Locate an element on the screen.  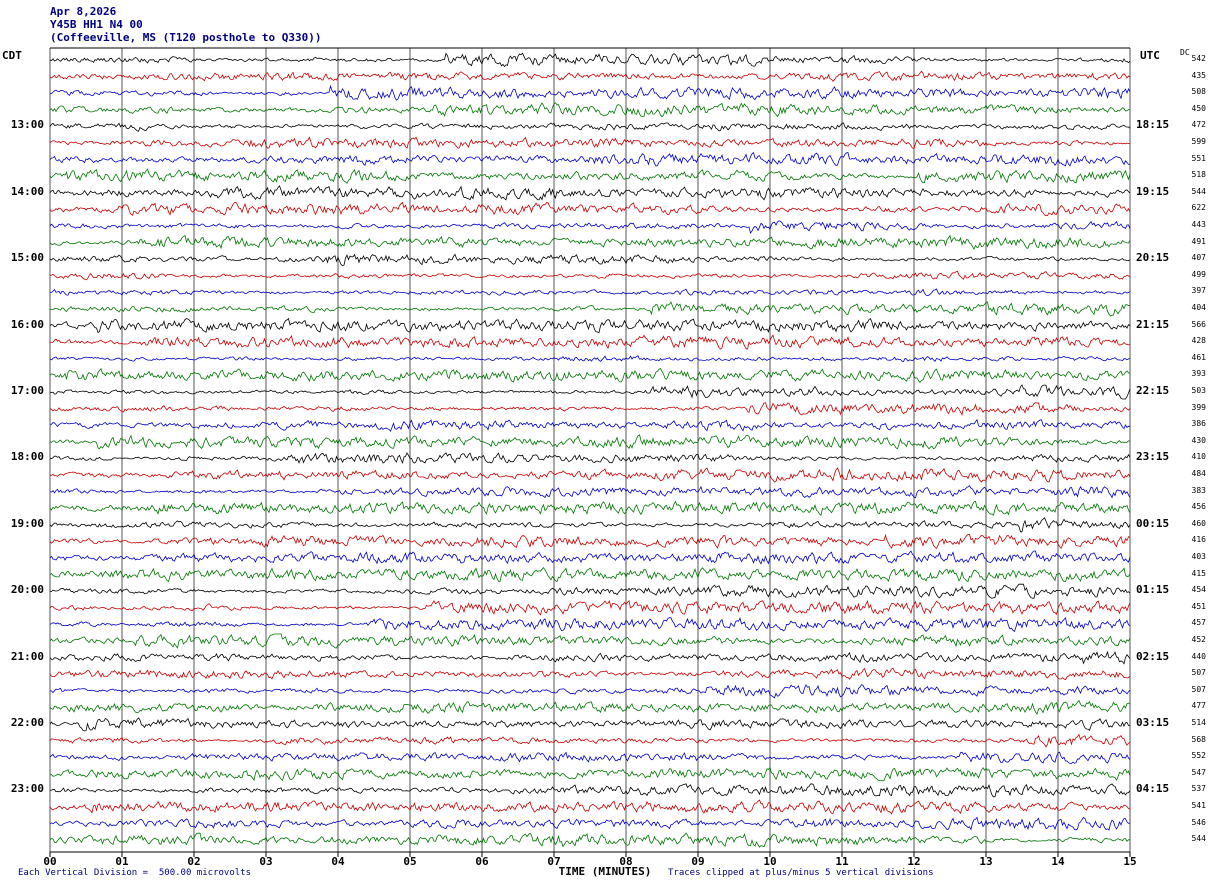
dc-value: 547 is located at coordinates (1198, 772).